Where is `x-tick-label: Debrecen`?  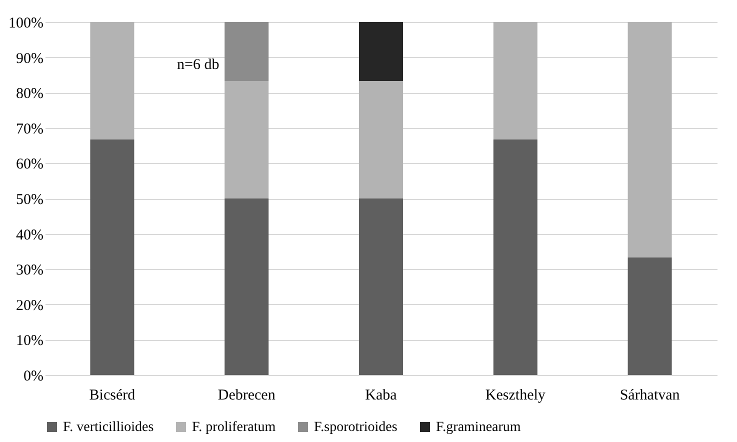 x-tick-label: Debrecen is located at coordinates (247, 396).